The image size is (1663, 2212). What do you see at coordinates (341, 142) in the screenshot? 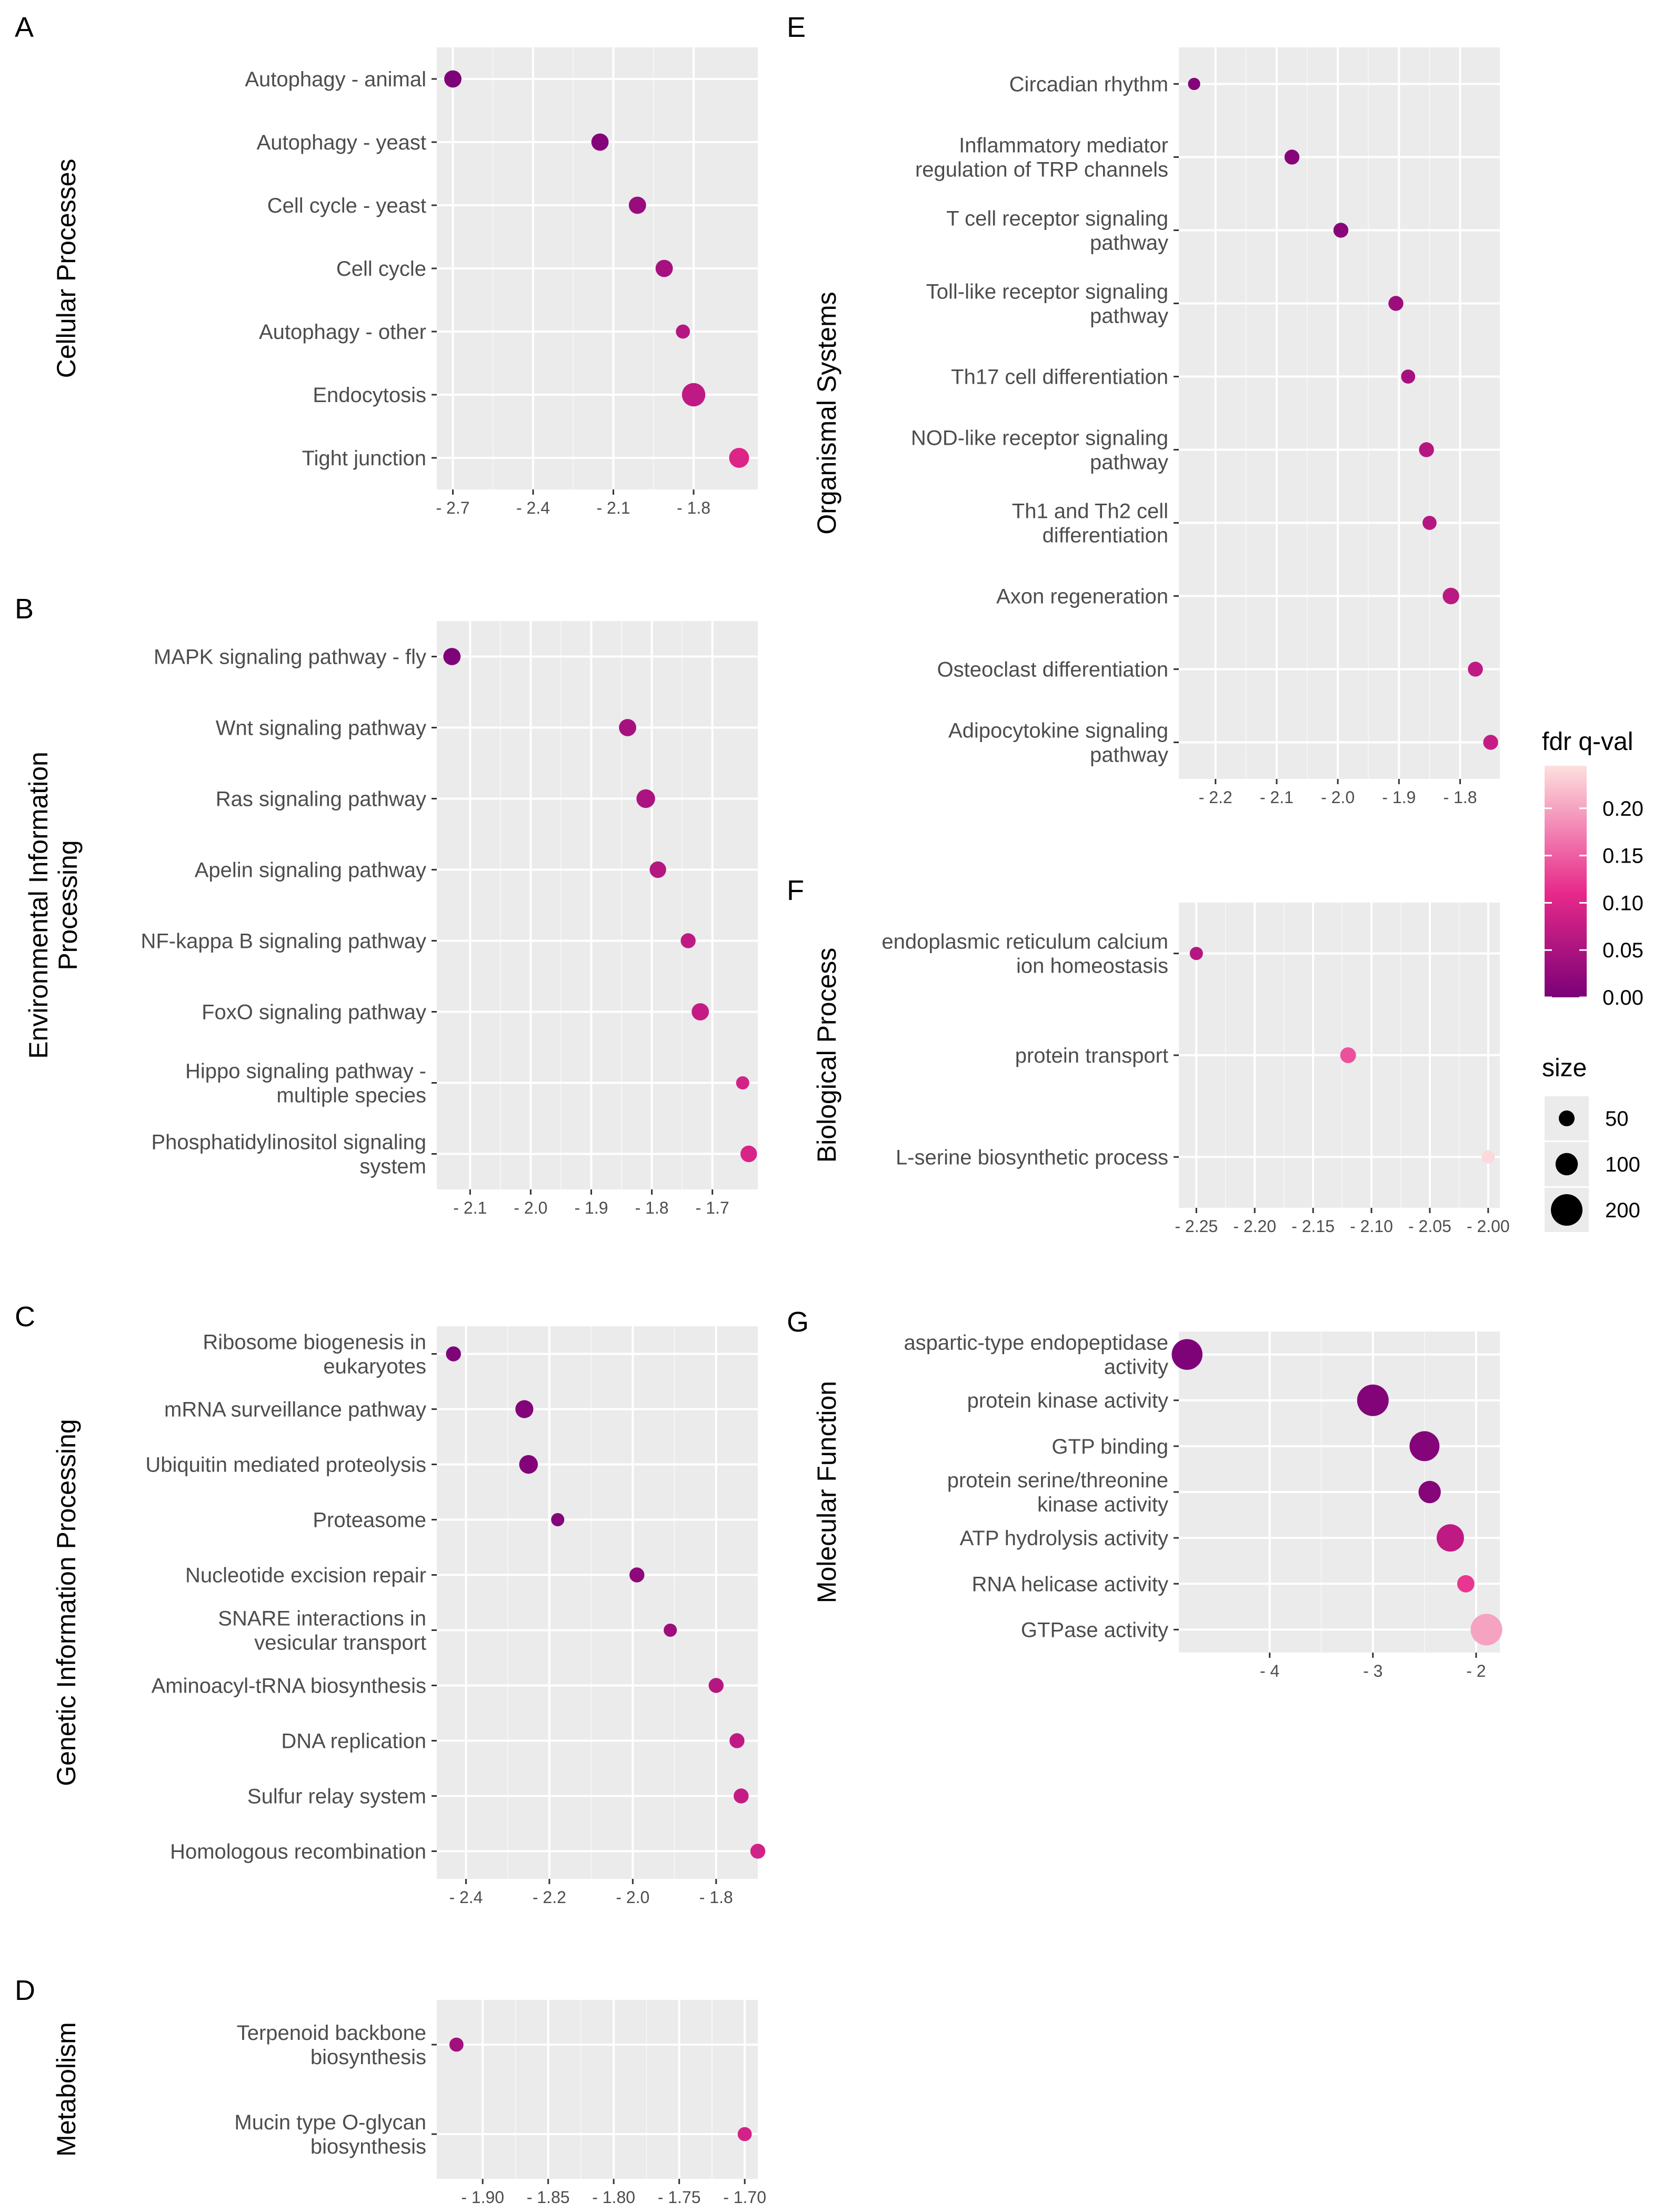
I see `y-tick-label: Autophagy - yeast` at bounding box center [341, 142].